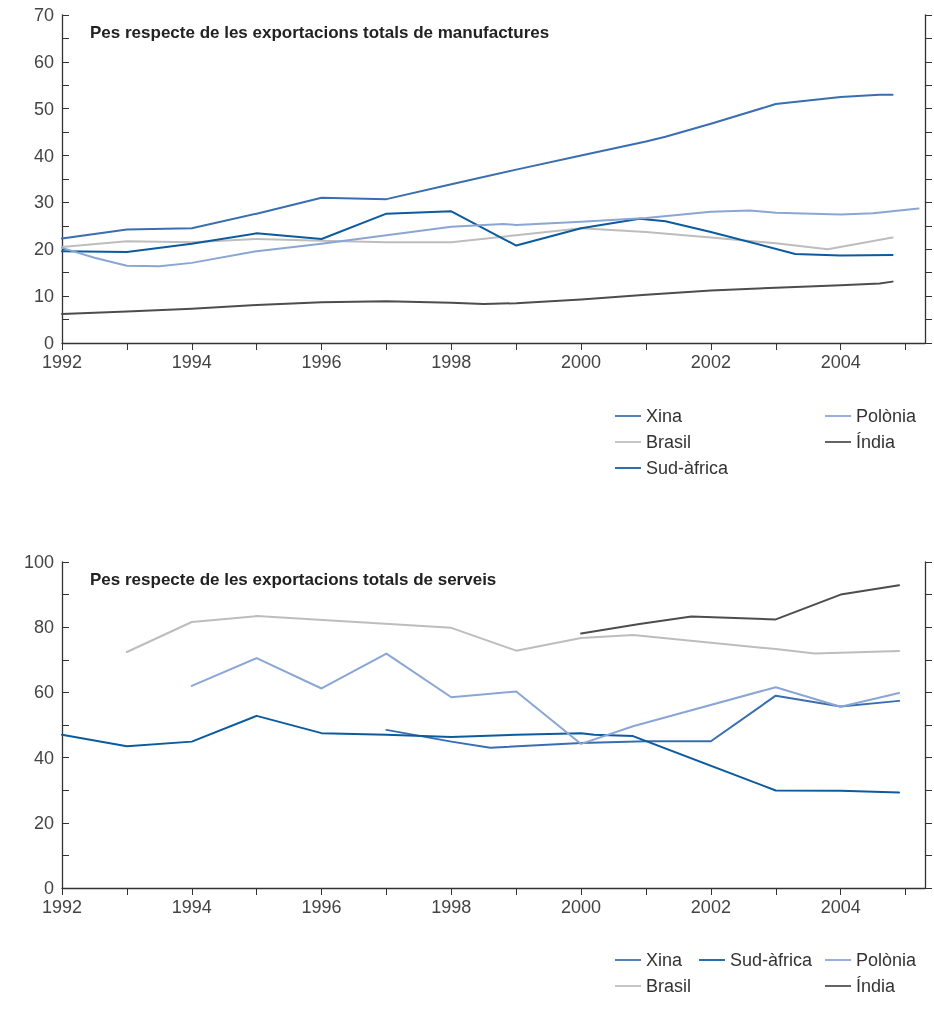 This screenshot has width=934, height=1018. I want to click on y-tick-label: 50, so click(43, 108).